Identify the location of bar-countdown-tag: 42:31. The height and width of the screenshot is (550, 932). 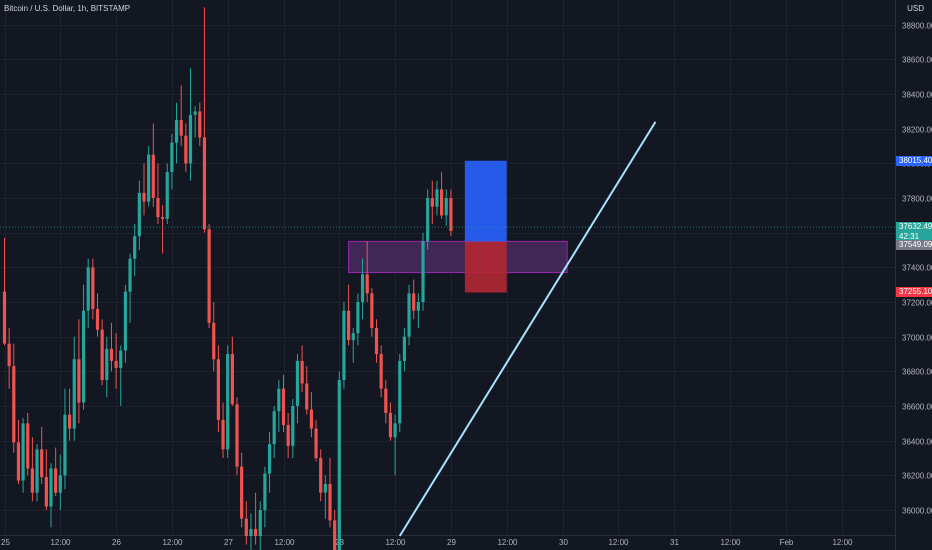
(914, 237).